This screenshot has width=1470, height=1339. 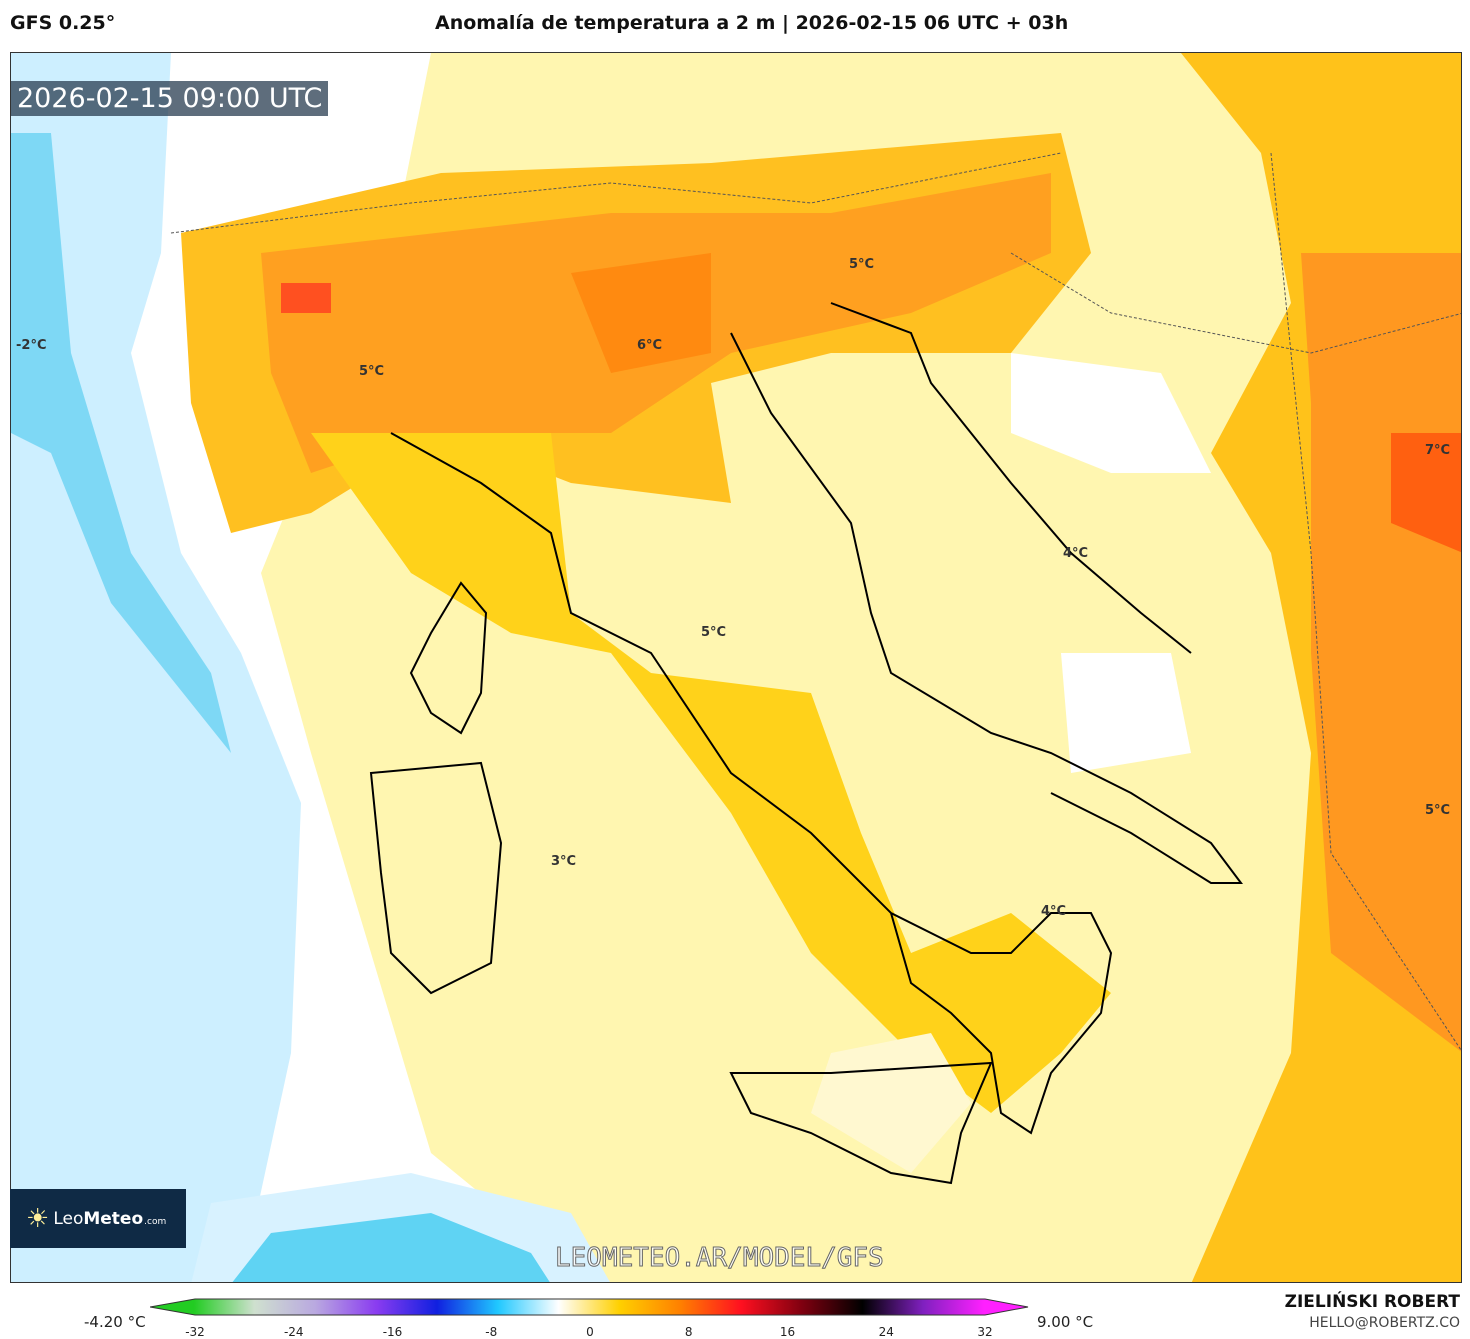 I want to click on contour-label: 6°C, so click(x=650, y=345).